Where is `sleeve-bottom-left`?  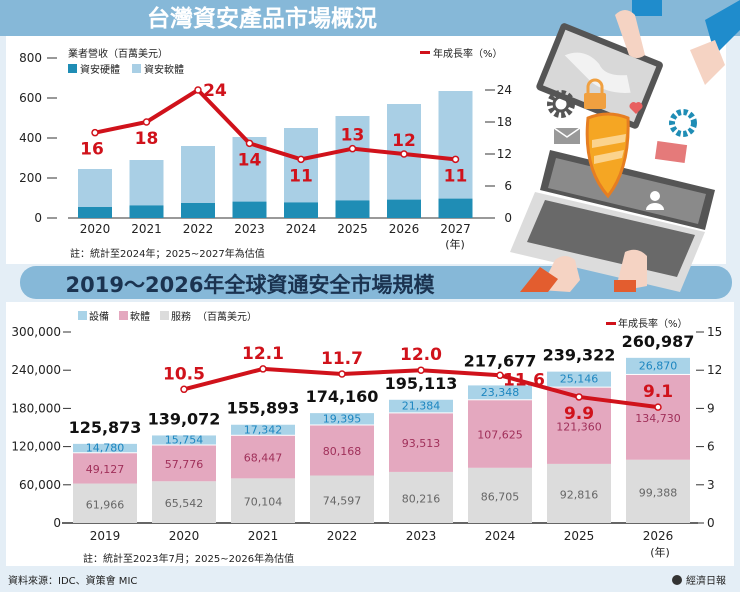 sleeve-bottom-left is located at coordinates (539, 279).